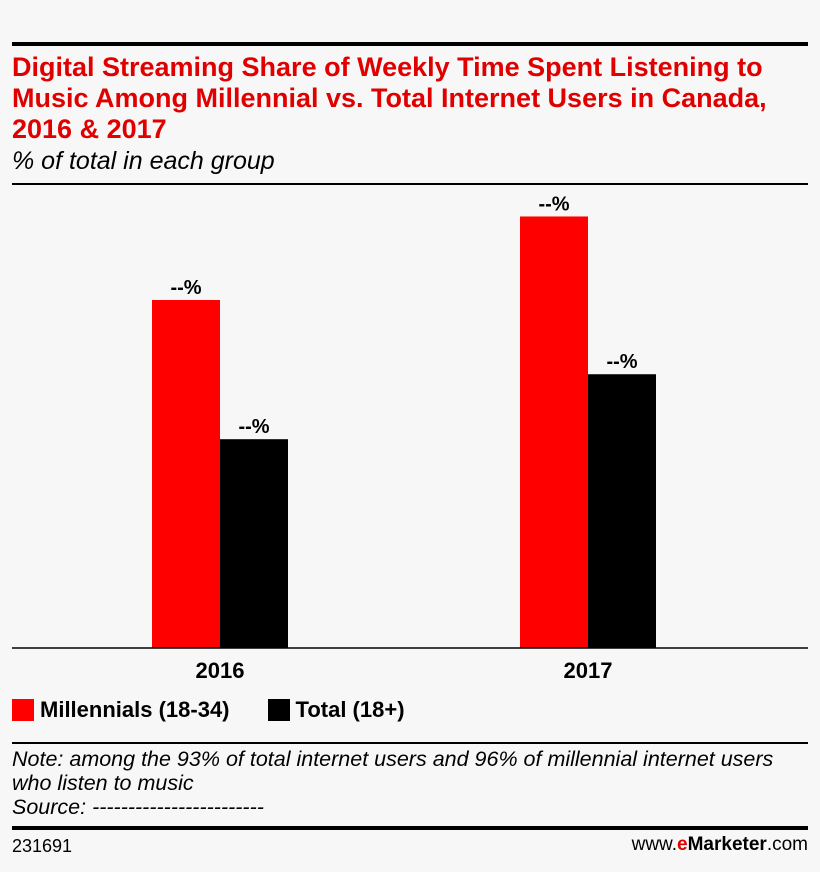 This screenshot has height=872, width=820. What do you see at coordinates (682, 844) in the screenshot?
I see `brand-e: e` at bounding box center [682, 844].